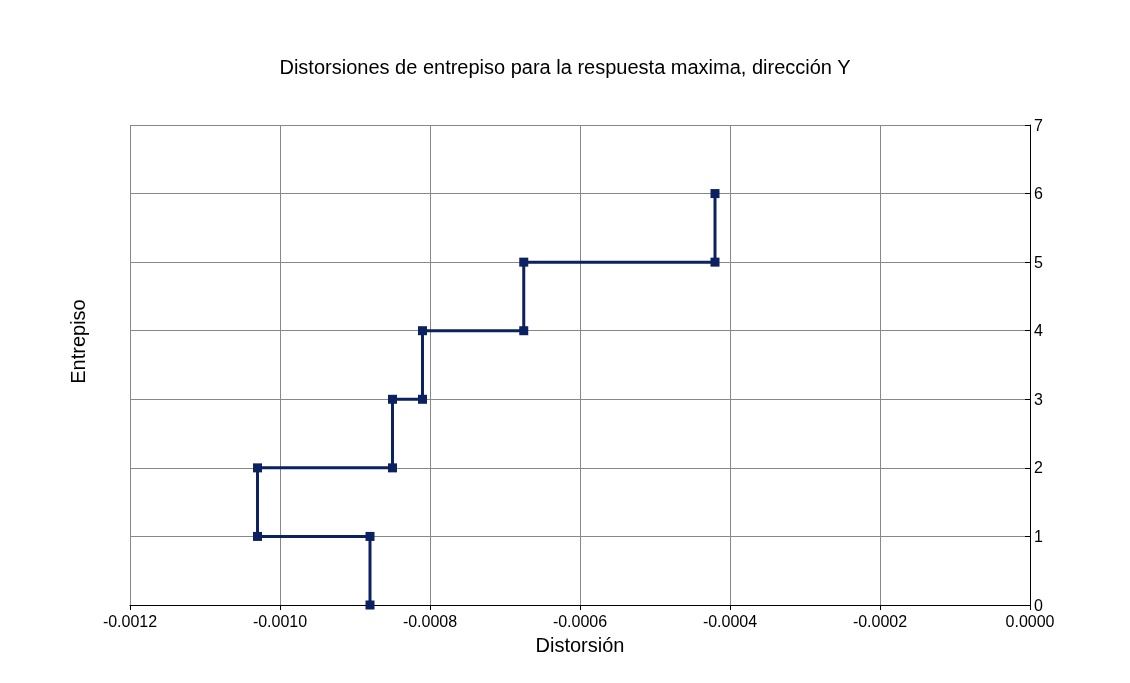 Image resolution: width=1130 pixels, height=683 pixels. What do you see at coordinates (1038, 536) in the screenshot?
I see `y-tick-label: 1` at bounding box center [1038, 536].